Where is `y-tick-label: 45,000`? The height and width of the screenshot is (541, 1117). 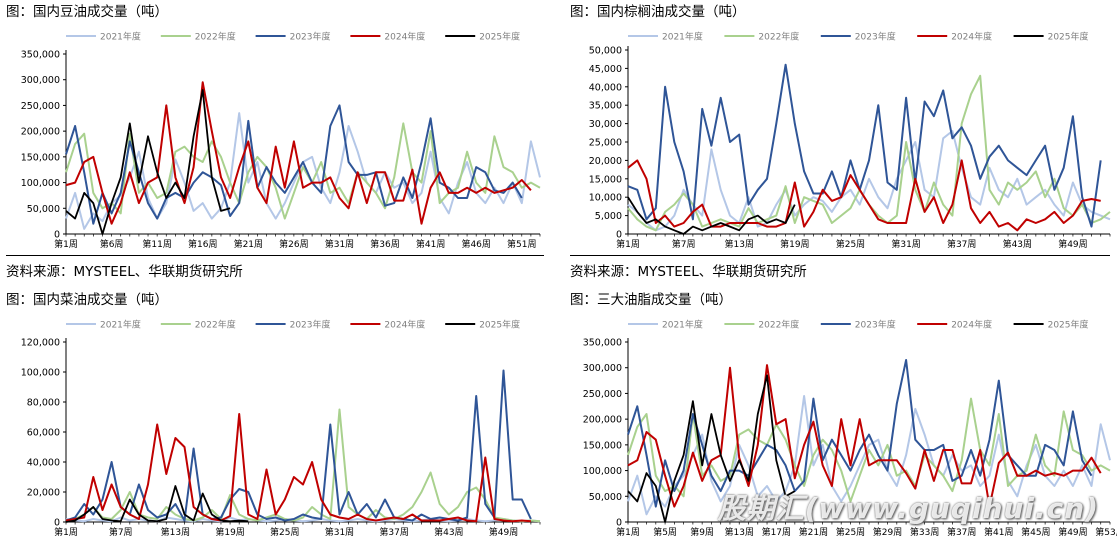 y-tick-label: 45,000 is located at coordinates (605, 69).